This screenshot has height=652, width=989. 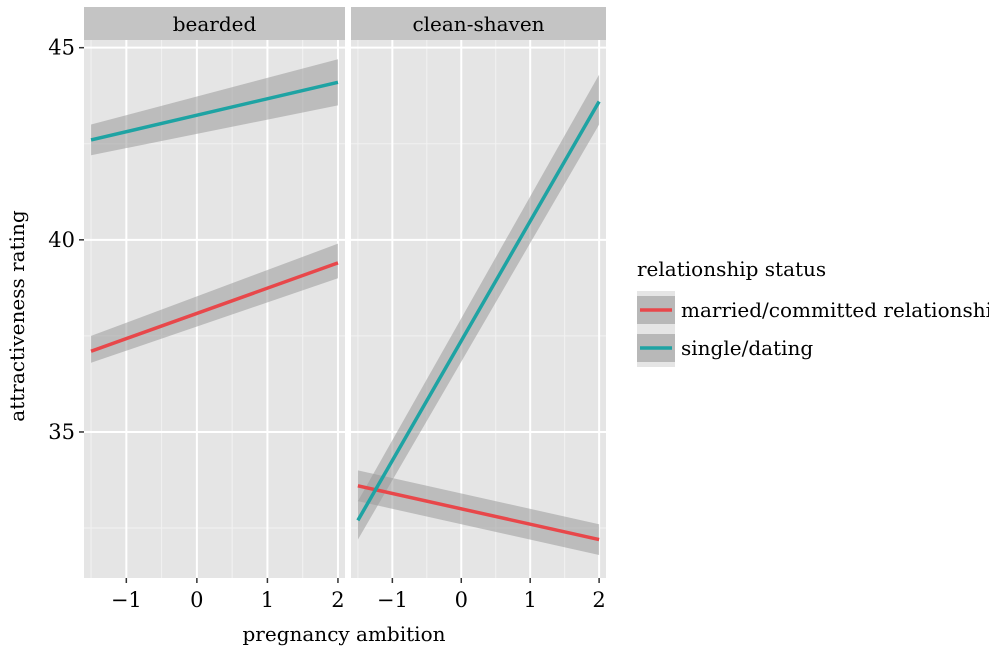 I want to click on facet-strip-label: clean-shaven, so click(x=478, y=24).